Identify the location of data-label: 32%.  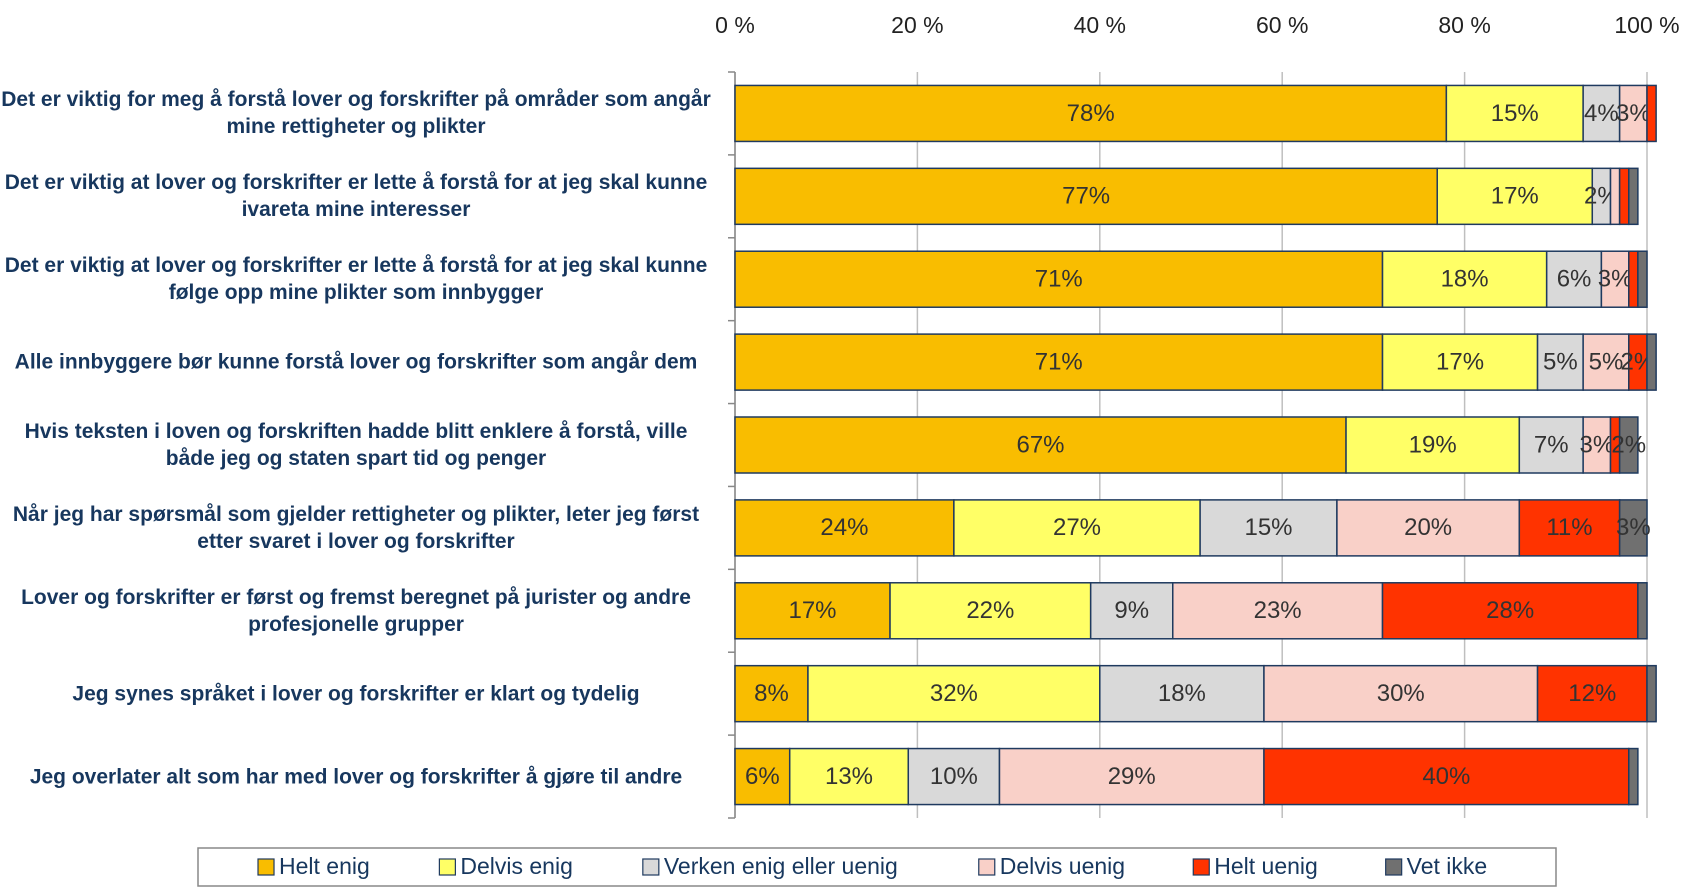
(954, 693).